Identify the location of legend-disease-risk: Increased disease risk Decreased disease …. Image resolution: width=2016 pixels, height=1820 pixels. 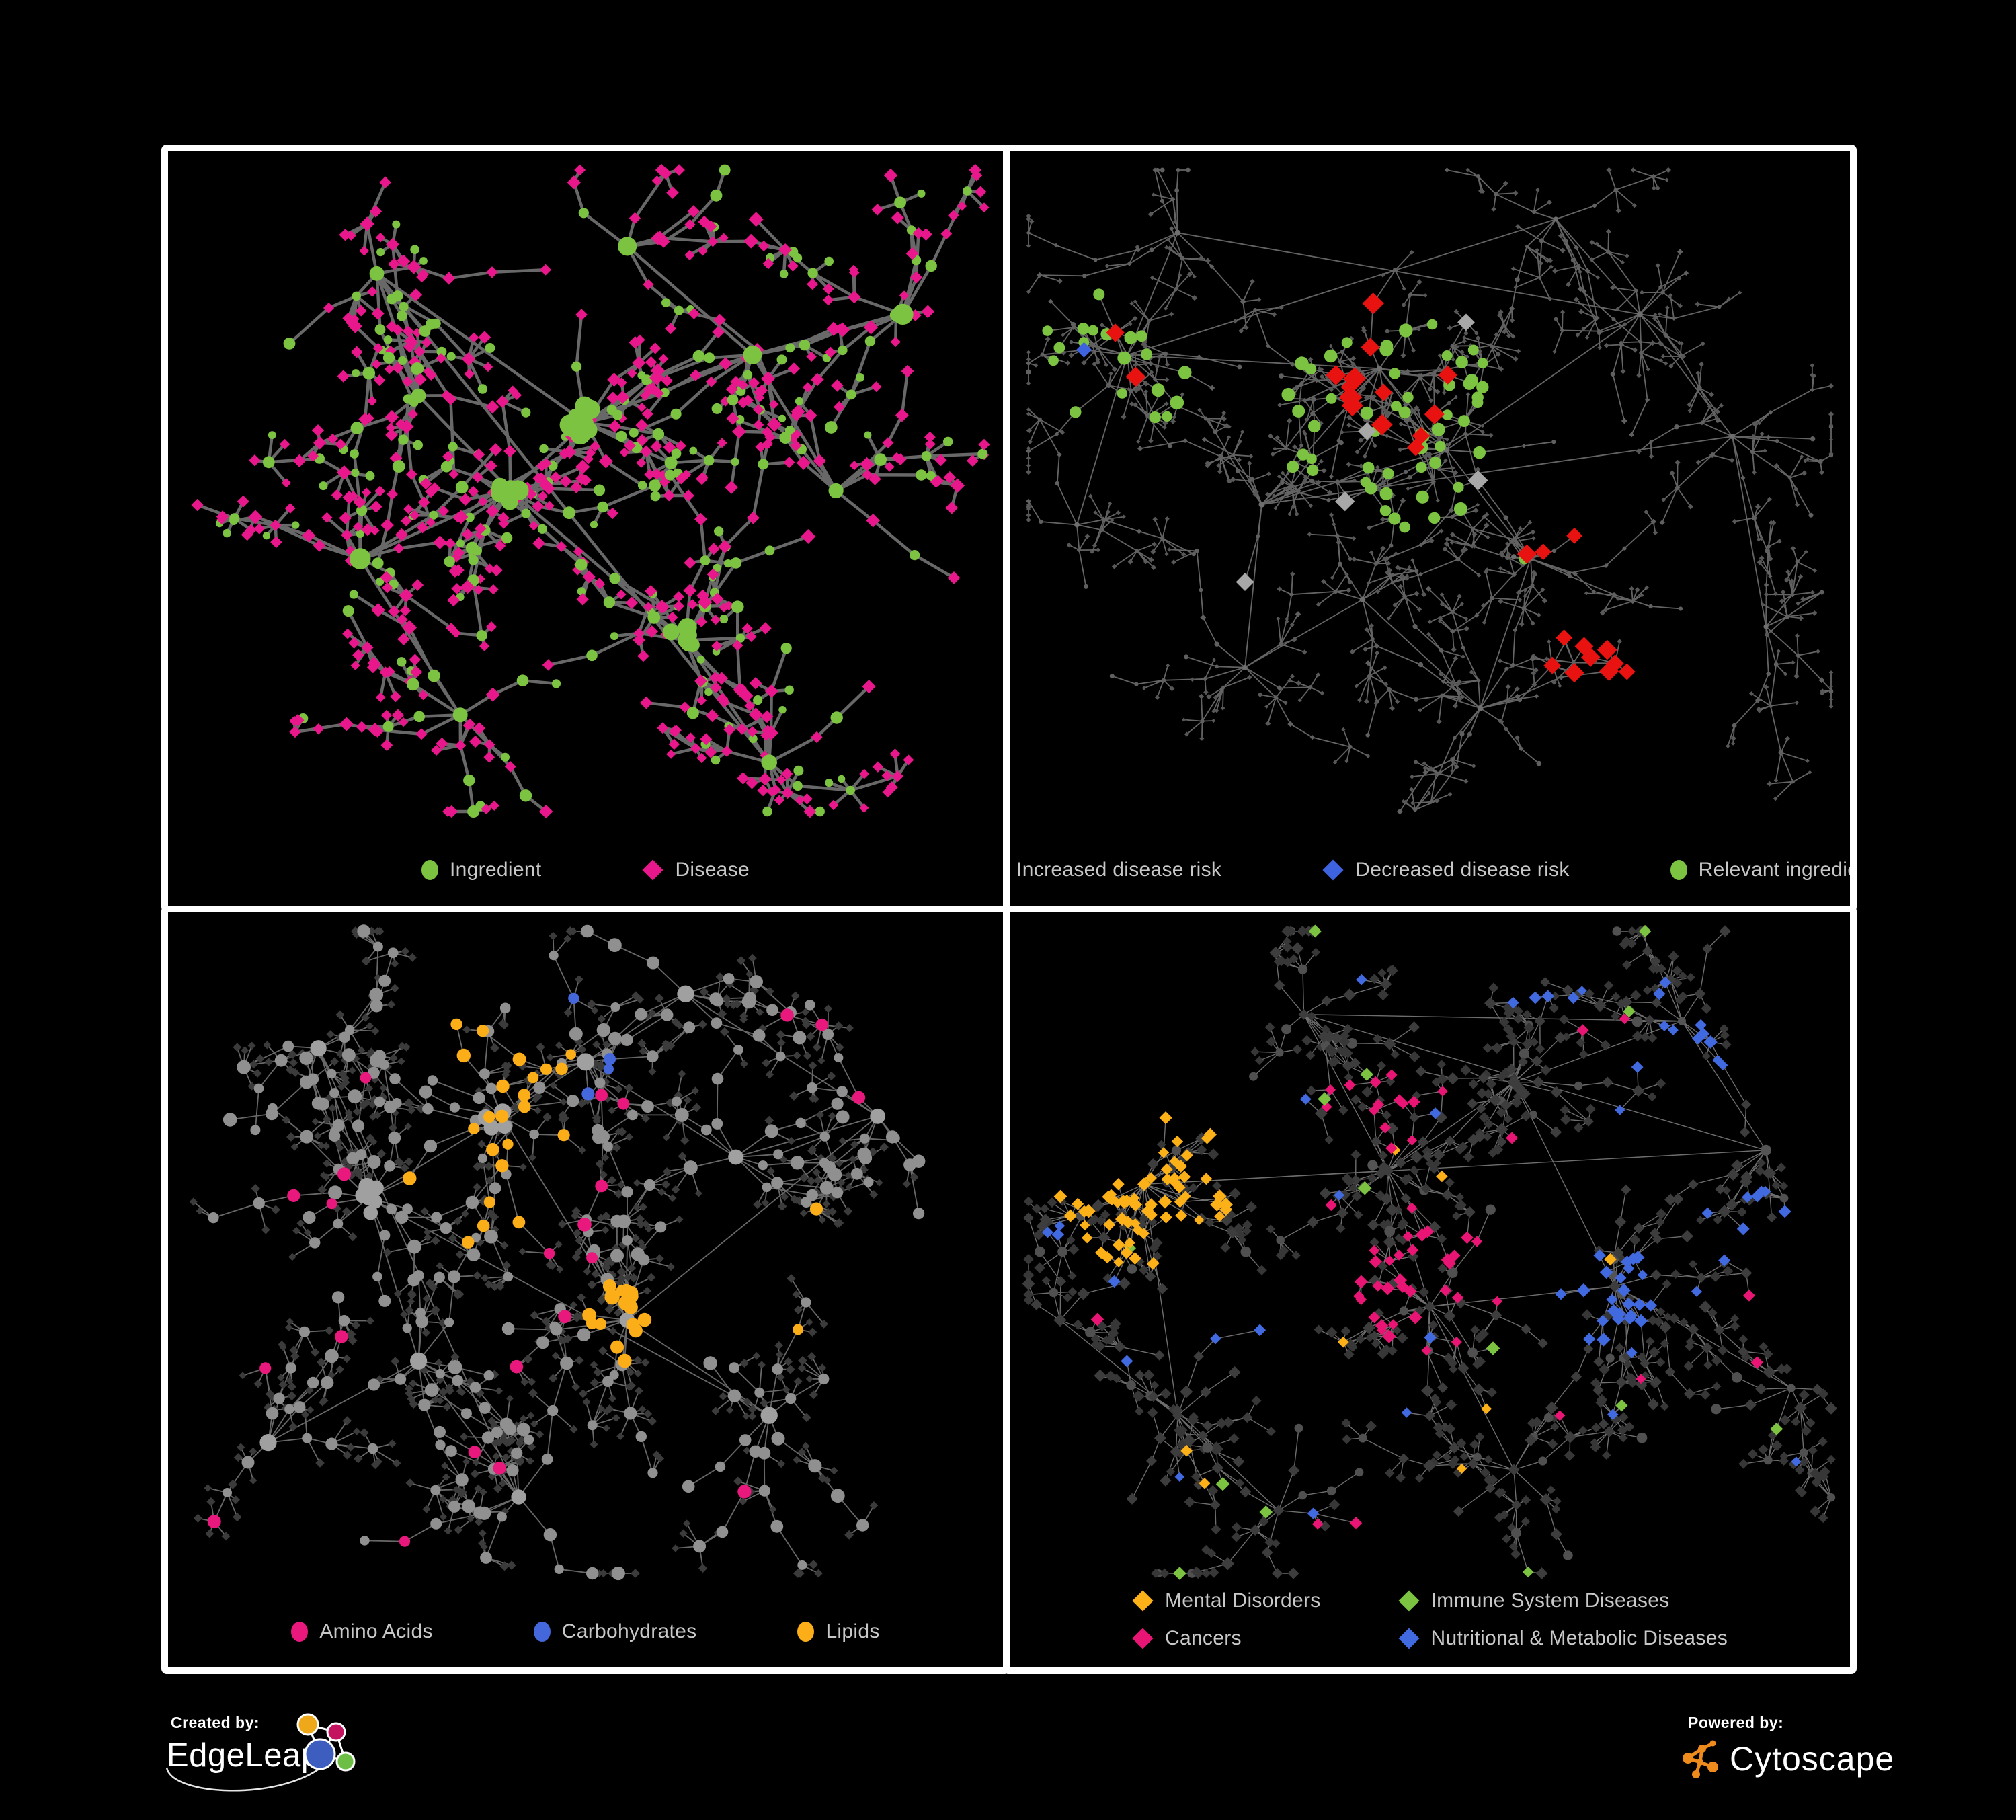
(1430, 870).